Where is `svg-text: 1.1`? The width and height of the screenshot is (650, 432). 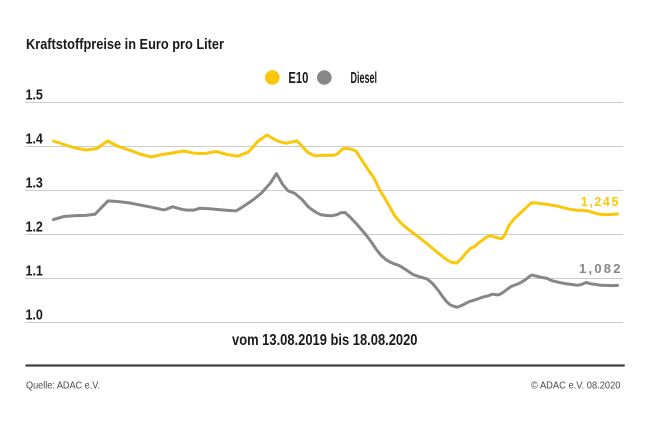 svg-text: 1.1 is located at coordinates (34, 272).